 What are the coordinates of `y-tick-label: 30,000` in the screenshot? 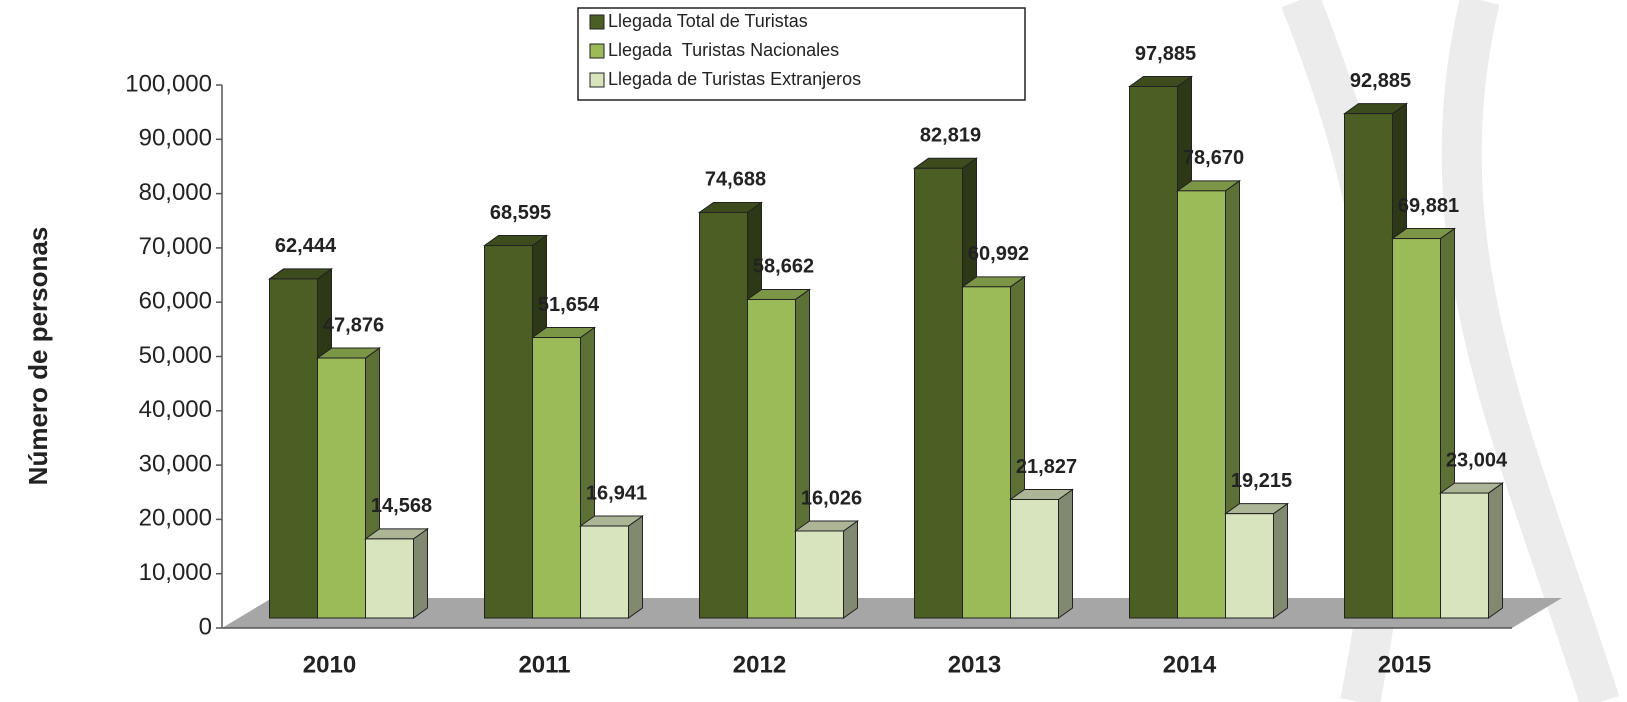 It's located at (175, 463).